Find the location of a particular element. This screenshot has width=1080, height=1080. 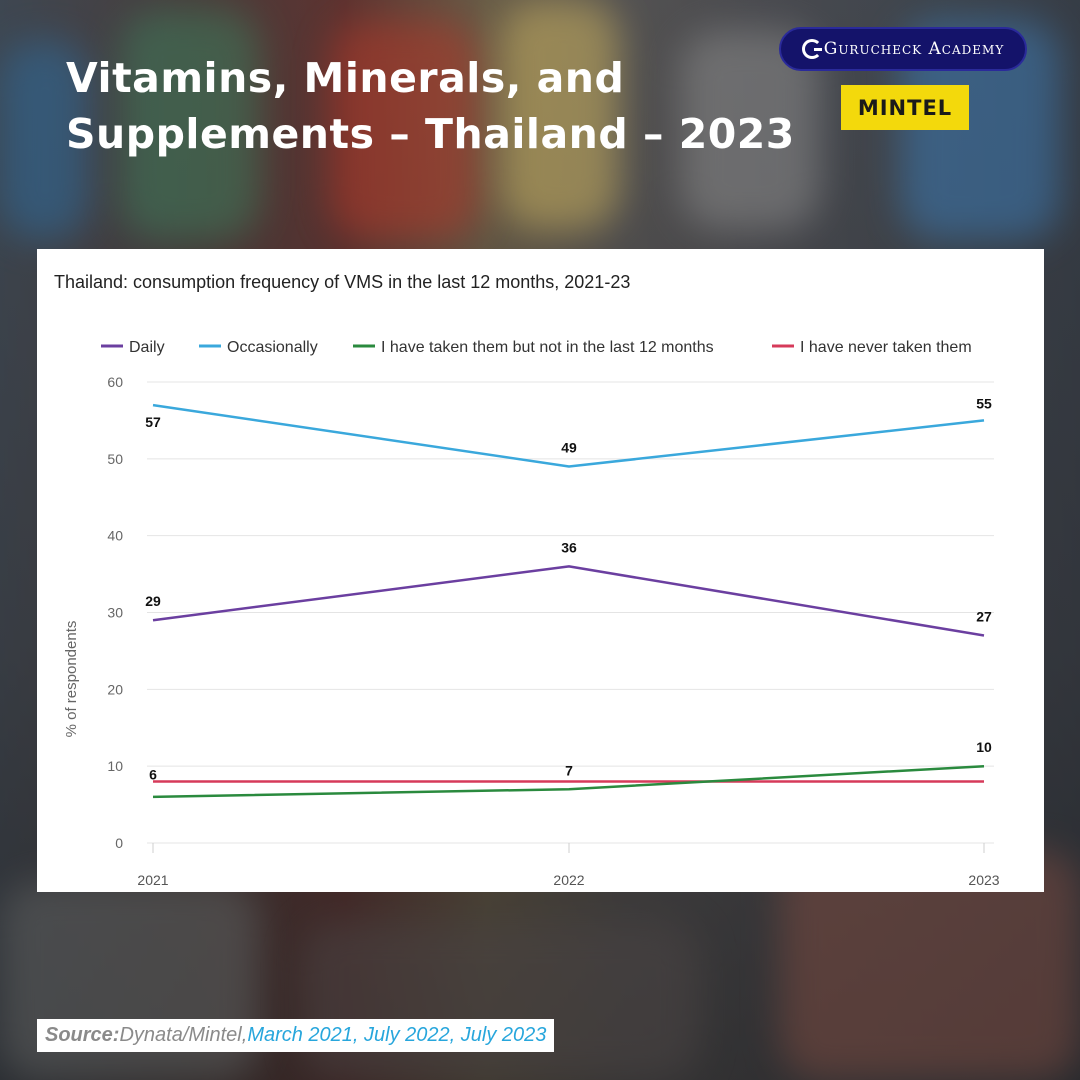

y-tick-label-50: 50 is located at coordinates (115, 459).